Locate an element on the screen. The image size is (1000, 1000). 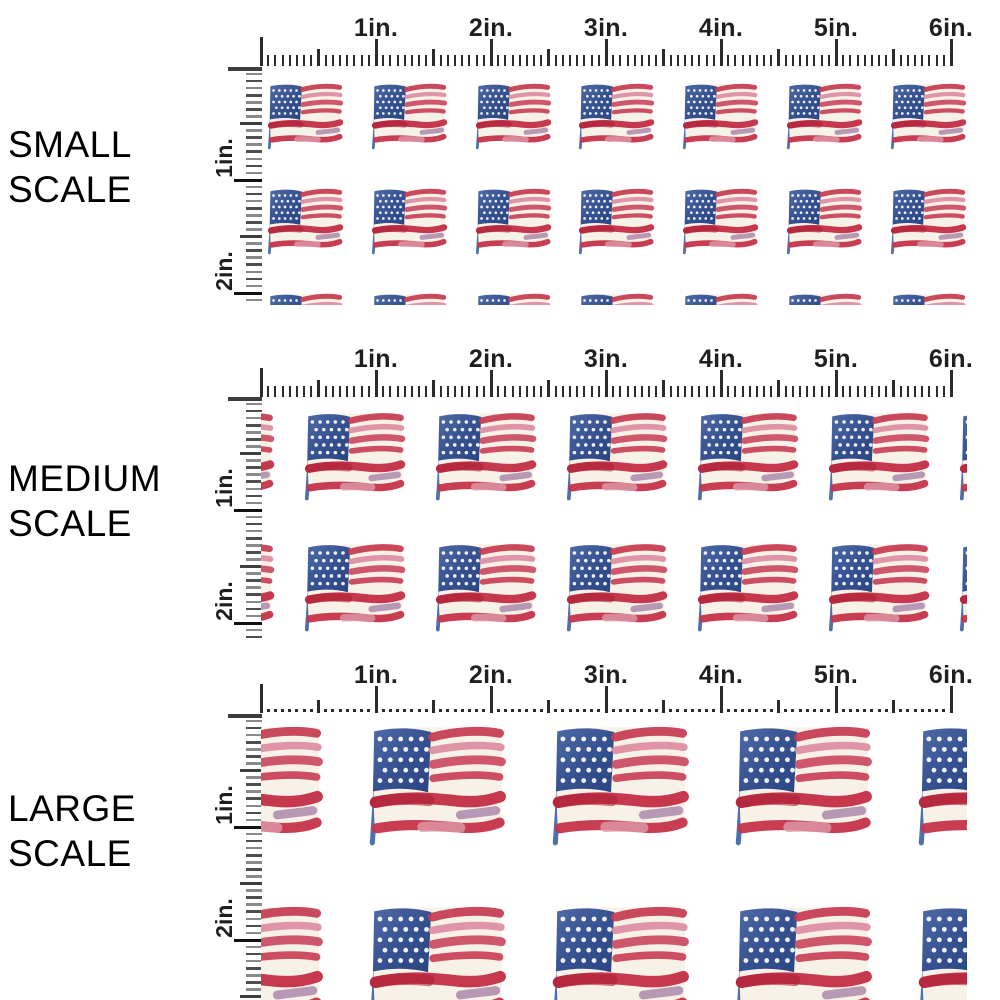
ruler-inch-label: 1in. is located at coordinates (376, 359).